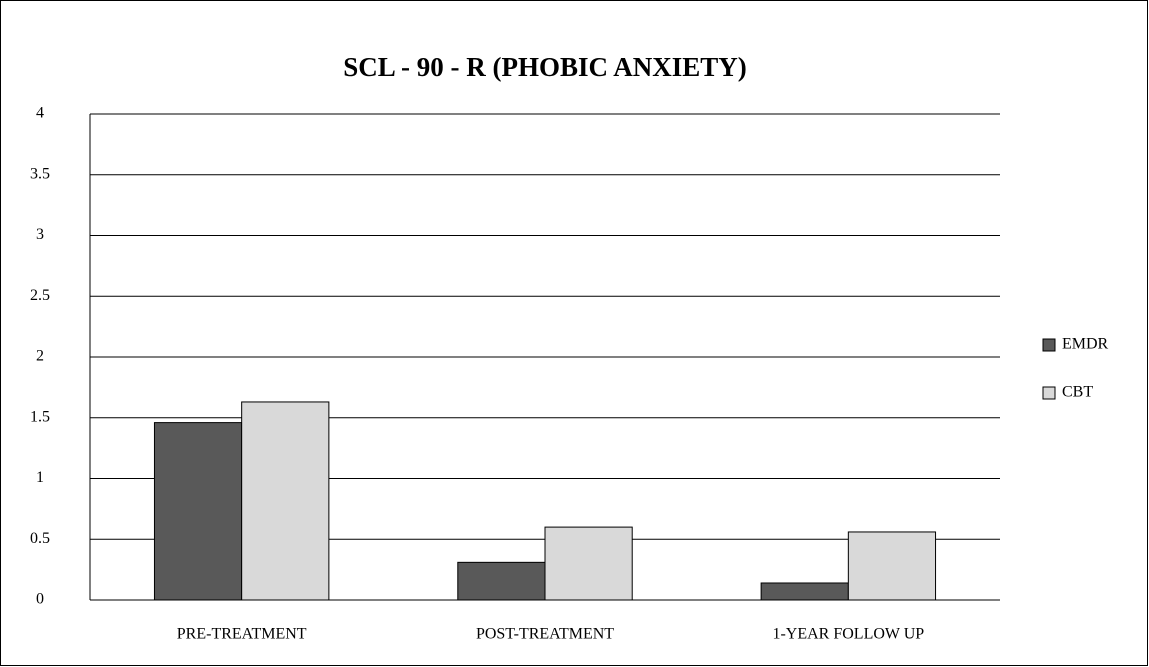 This screenshot has height=667, width=1149. Describe the element at coordinates (40, 538) in the screenshot. I see `y-tick-label: 0.5` at that location.